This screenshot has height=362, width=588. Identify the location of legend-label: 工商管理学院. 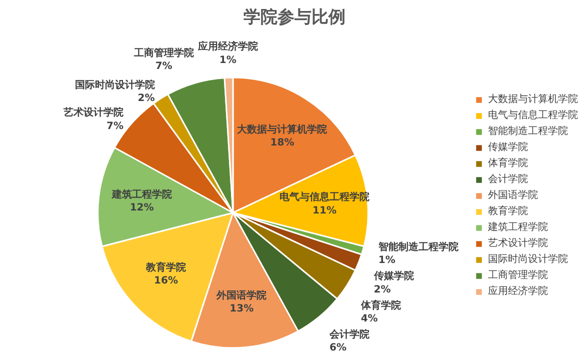
(518, 275).